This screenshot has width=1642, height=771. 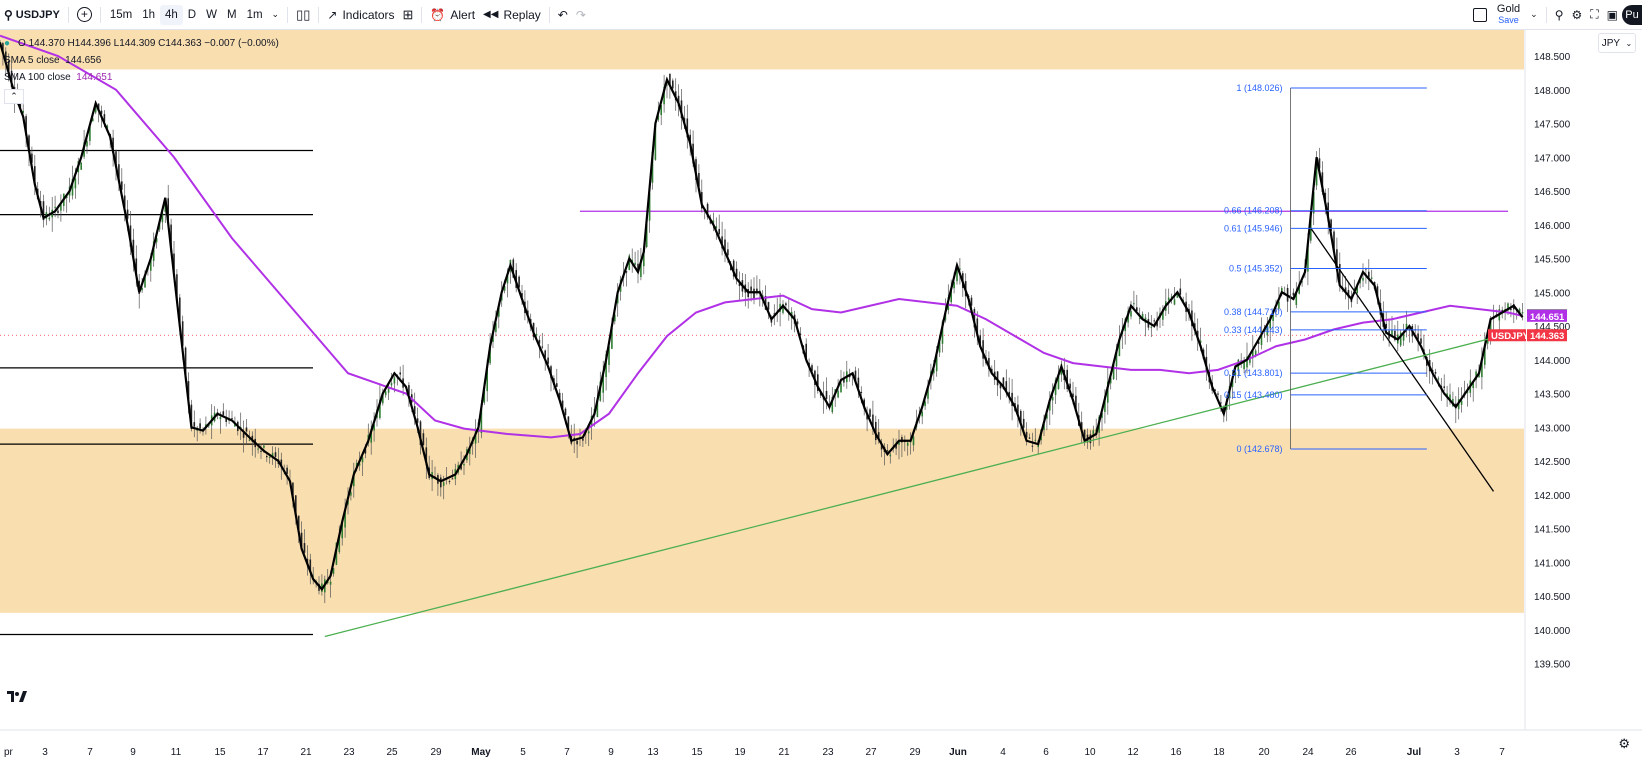 I want to click on sma100-legend: SMA 100 close 144.651, so click(x=141, y=77).